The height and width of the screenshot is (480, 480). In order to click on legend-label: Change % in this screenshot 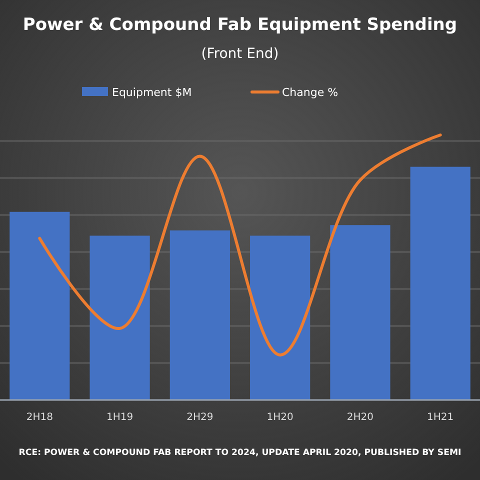, I will do `click(310, 92)`.